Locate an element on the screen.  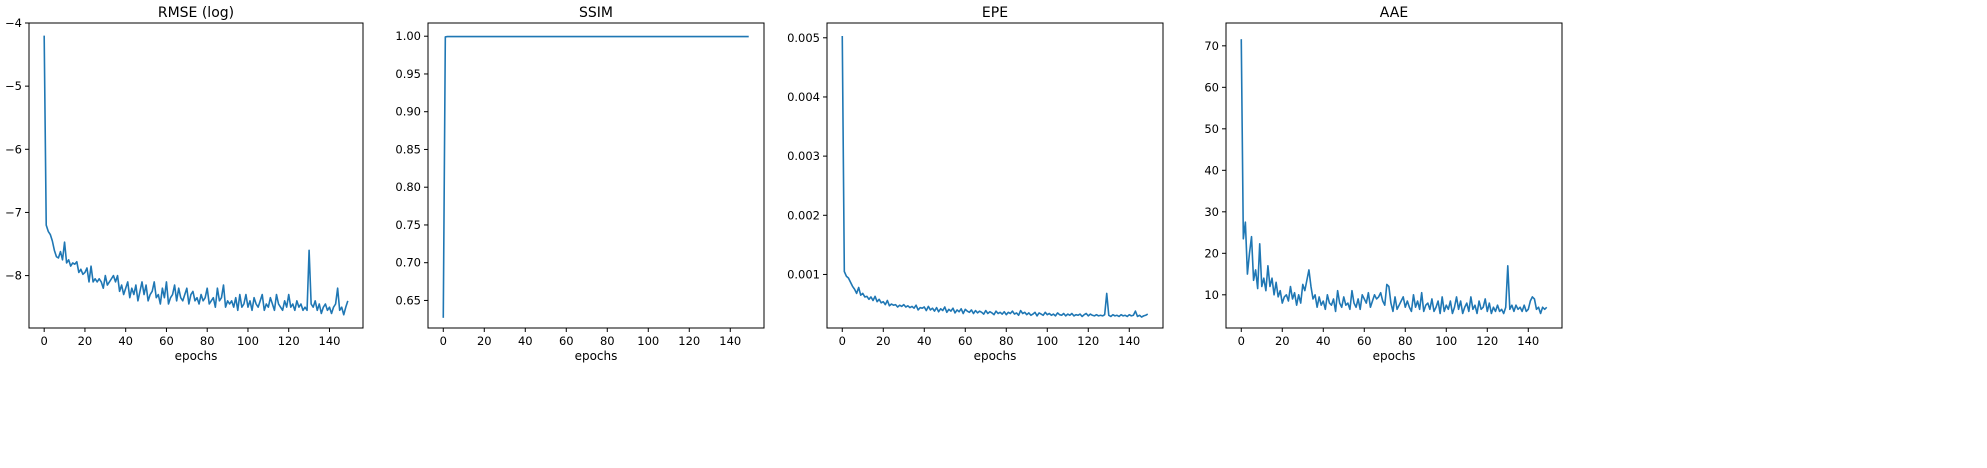
y-tick-label: 0.65 is located at coordinates (408, 300).